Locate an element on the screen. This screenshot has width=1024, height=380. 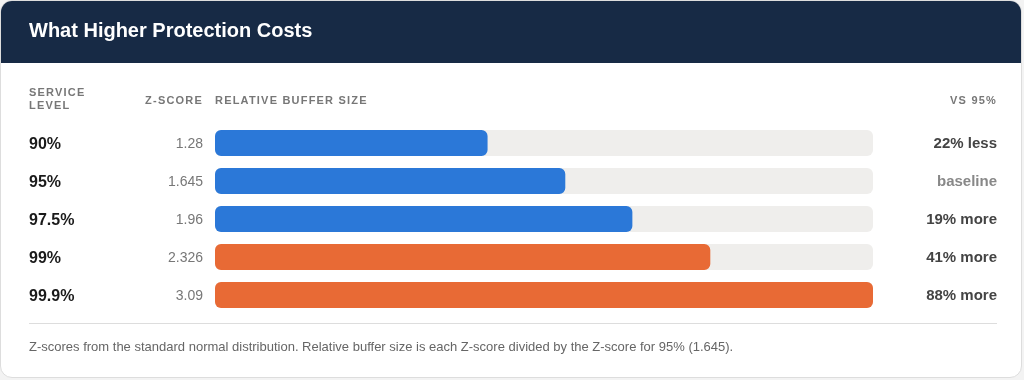
text: 41% more is located at coordinates (961, 256).